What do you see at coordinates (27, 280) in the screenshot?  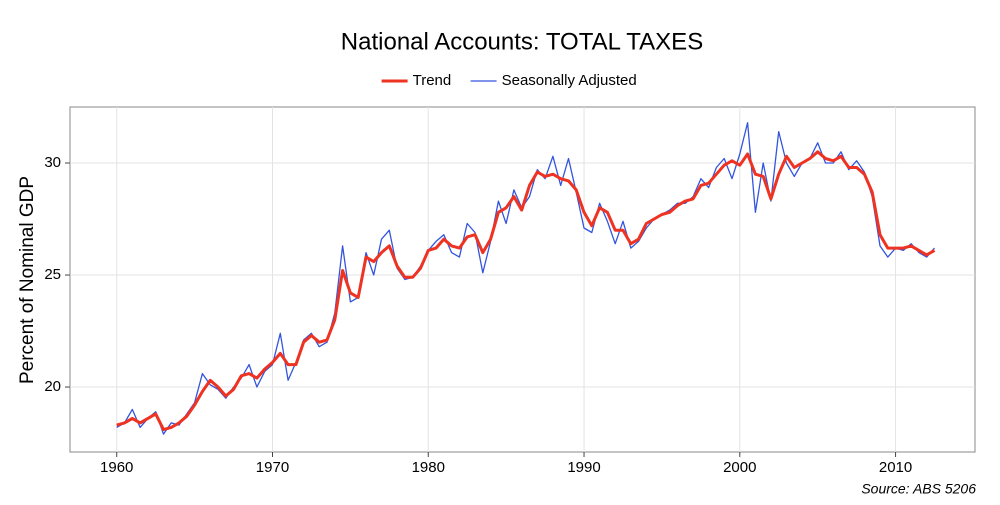 I see `y-axis-label: Percent of Nominal GDP` at bounding box center [27, 280].